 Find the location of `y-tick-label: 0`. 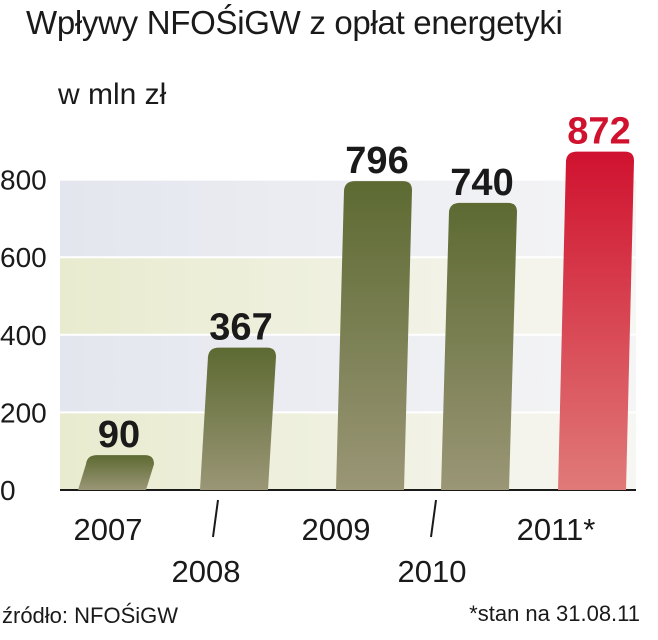

y-tick-label: 0 is located at coordinates (8, 490).